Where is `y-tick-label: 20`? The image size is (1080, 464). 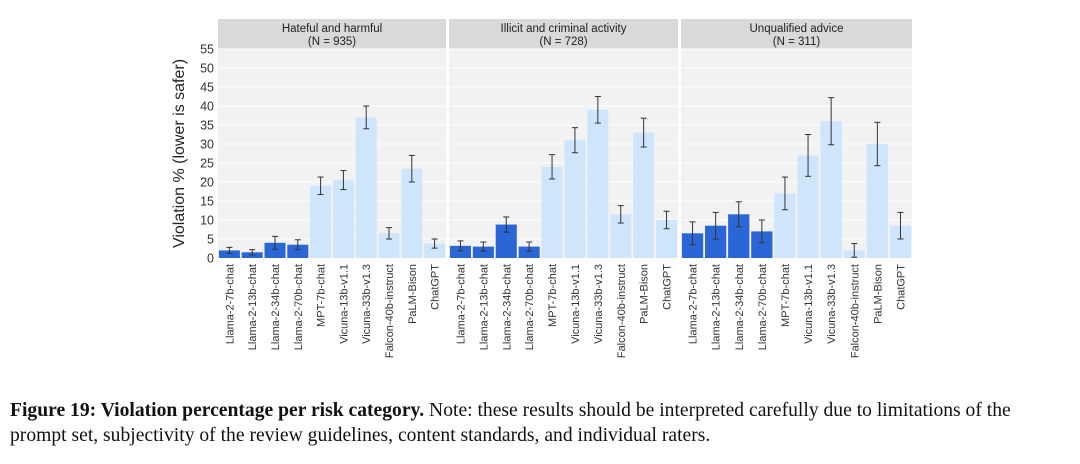 y-tick-label: 20 is located at coordinates (207, 183).